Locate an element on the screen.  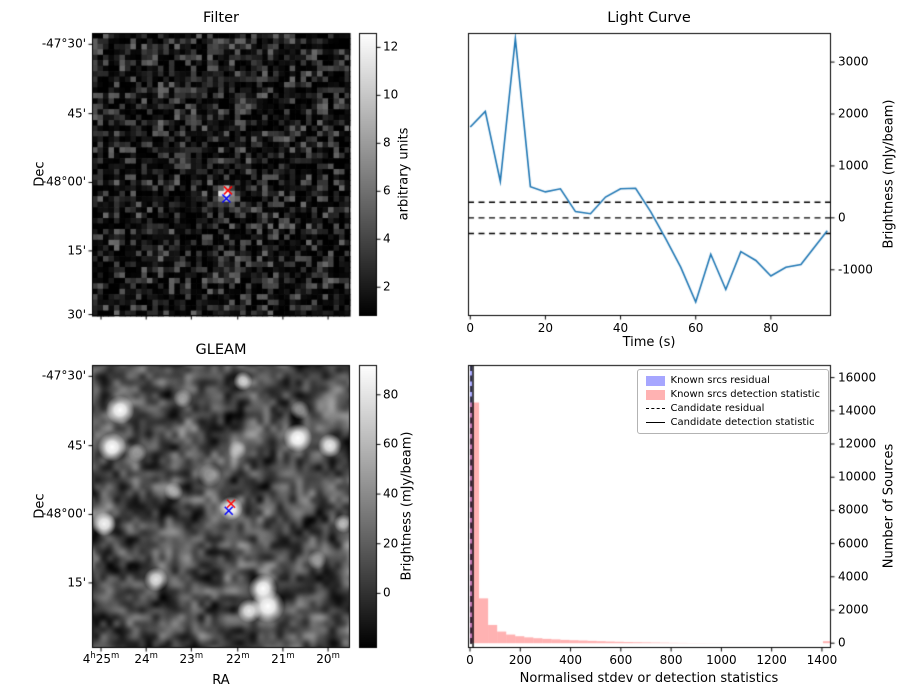
legend-item-candidate-residual: Candidate residual is located at coordinates (732, 408).